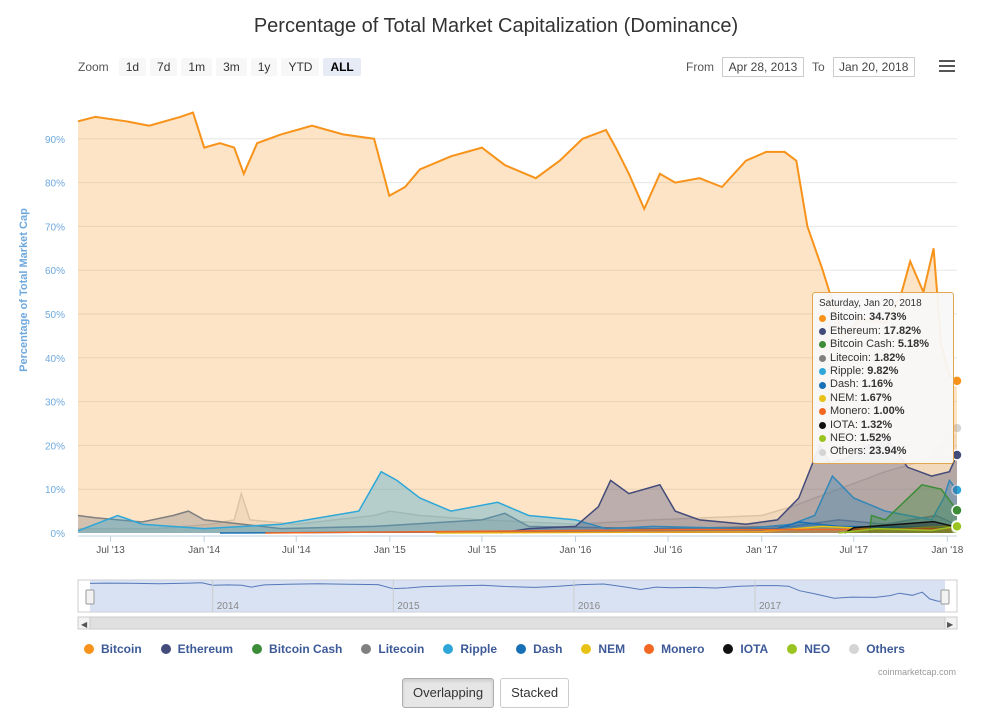 The height and width of the screenshot is (719, 992). What do you see at coordinates (898, 529) in the screenshot?
I see `line-neo` at bounding box center [898, 529].